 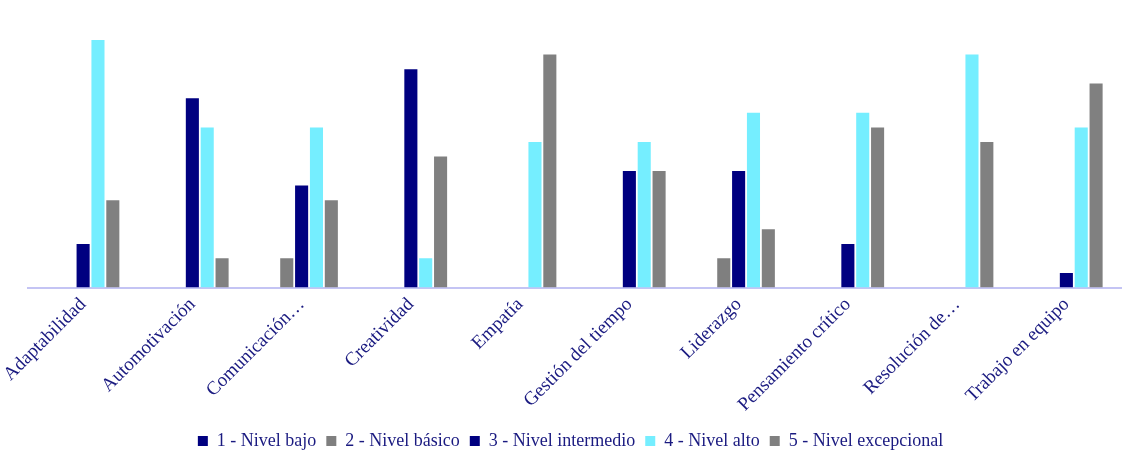 What do you see at coordinates (712, 439) in the screenshot?
I see `legend-label: 4 - Nivel alto` at bounding box center [712, 439].